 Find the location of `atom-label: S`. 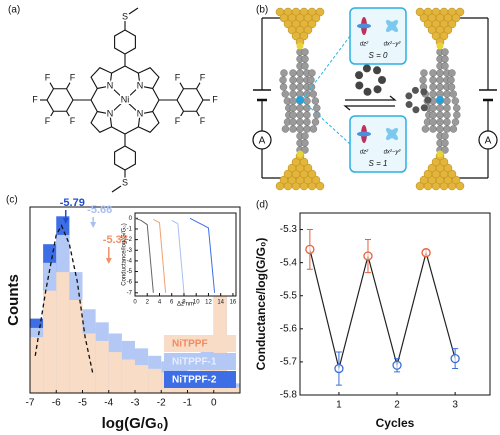

atom-label: S is located at coordinates (125, 16).